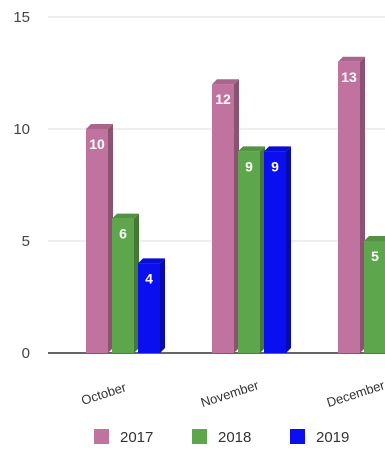 The width and height of the screenshot is (385, 465). What do you see at coordinates (355, 393) in the screenshot?
I see `x-category-label-december: December` at bounding box center [355, 393].